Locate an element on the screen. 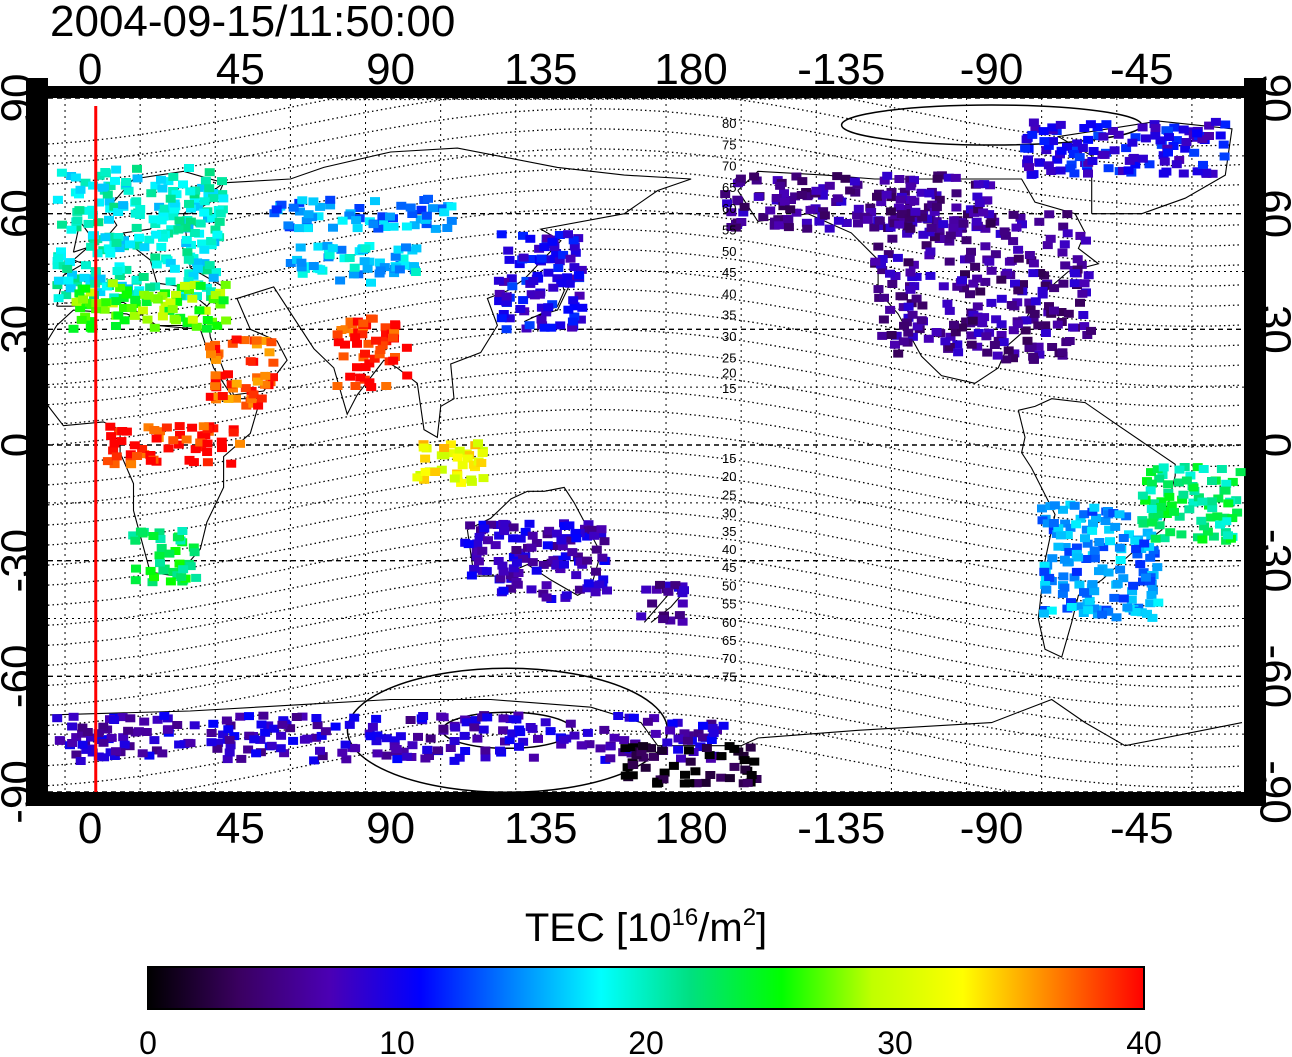 The width and height of the screenshot is (1292, 1057). lat-tick-label-right: 60 is located at coordinates (1271, 213).